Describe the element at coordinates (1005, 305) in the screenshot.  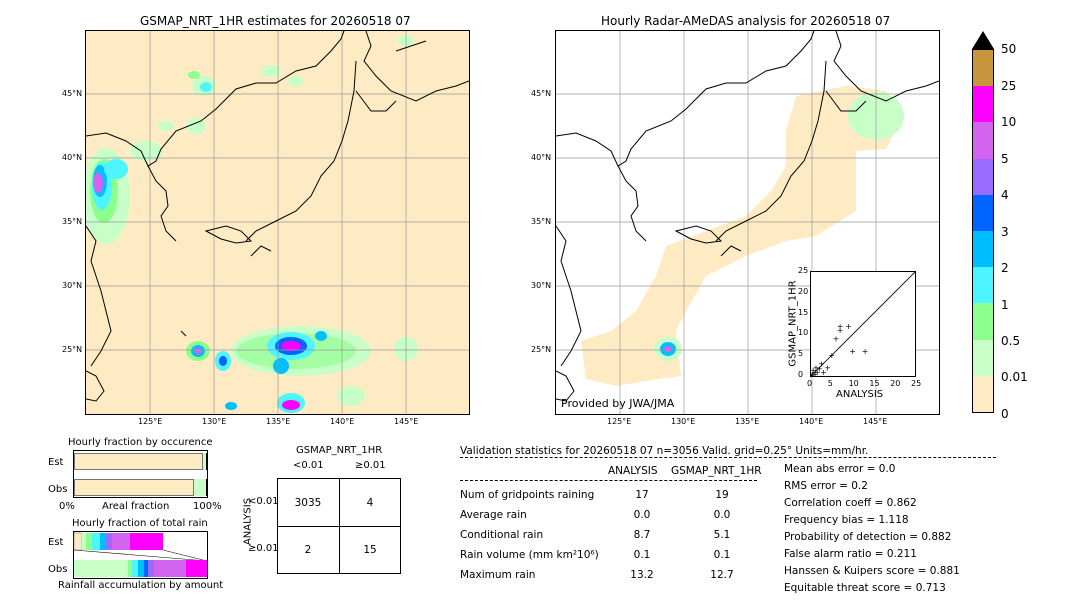
I see `colorbar-label-1: 1` at that location.